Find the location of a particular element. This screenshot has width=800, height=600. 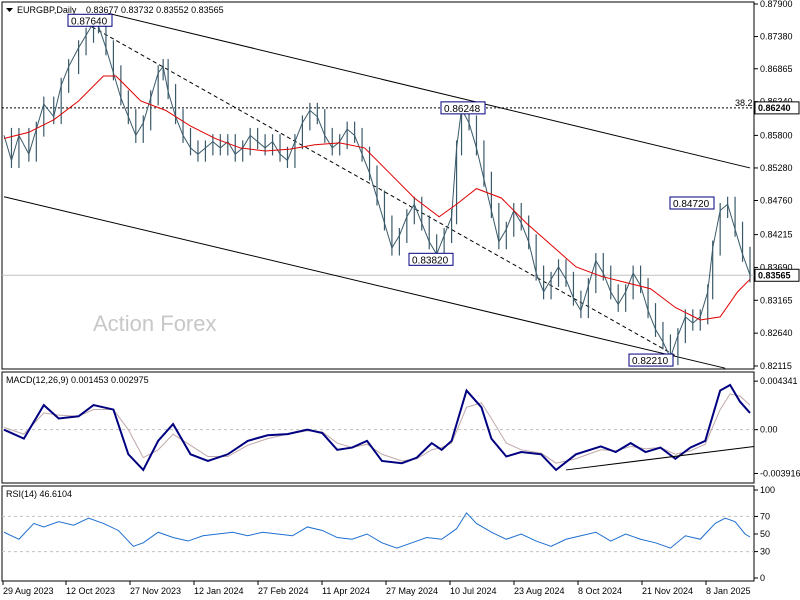

dropdown-icon is located at coordinates (9, 10).